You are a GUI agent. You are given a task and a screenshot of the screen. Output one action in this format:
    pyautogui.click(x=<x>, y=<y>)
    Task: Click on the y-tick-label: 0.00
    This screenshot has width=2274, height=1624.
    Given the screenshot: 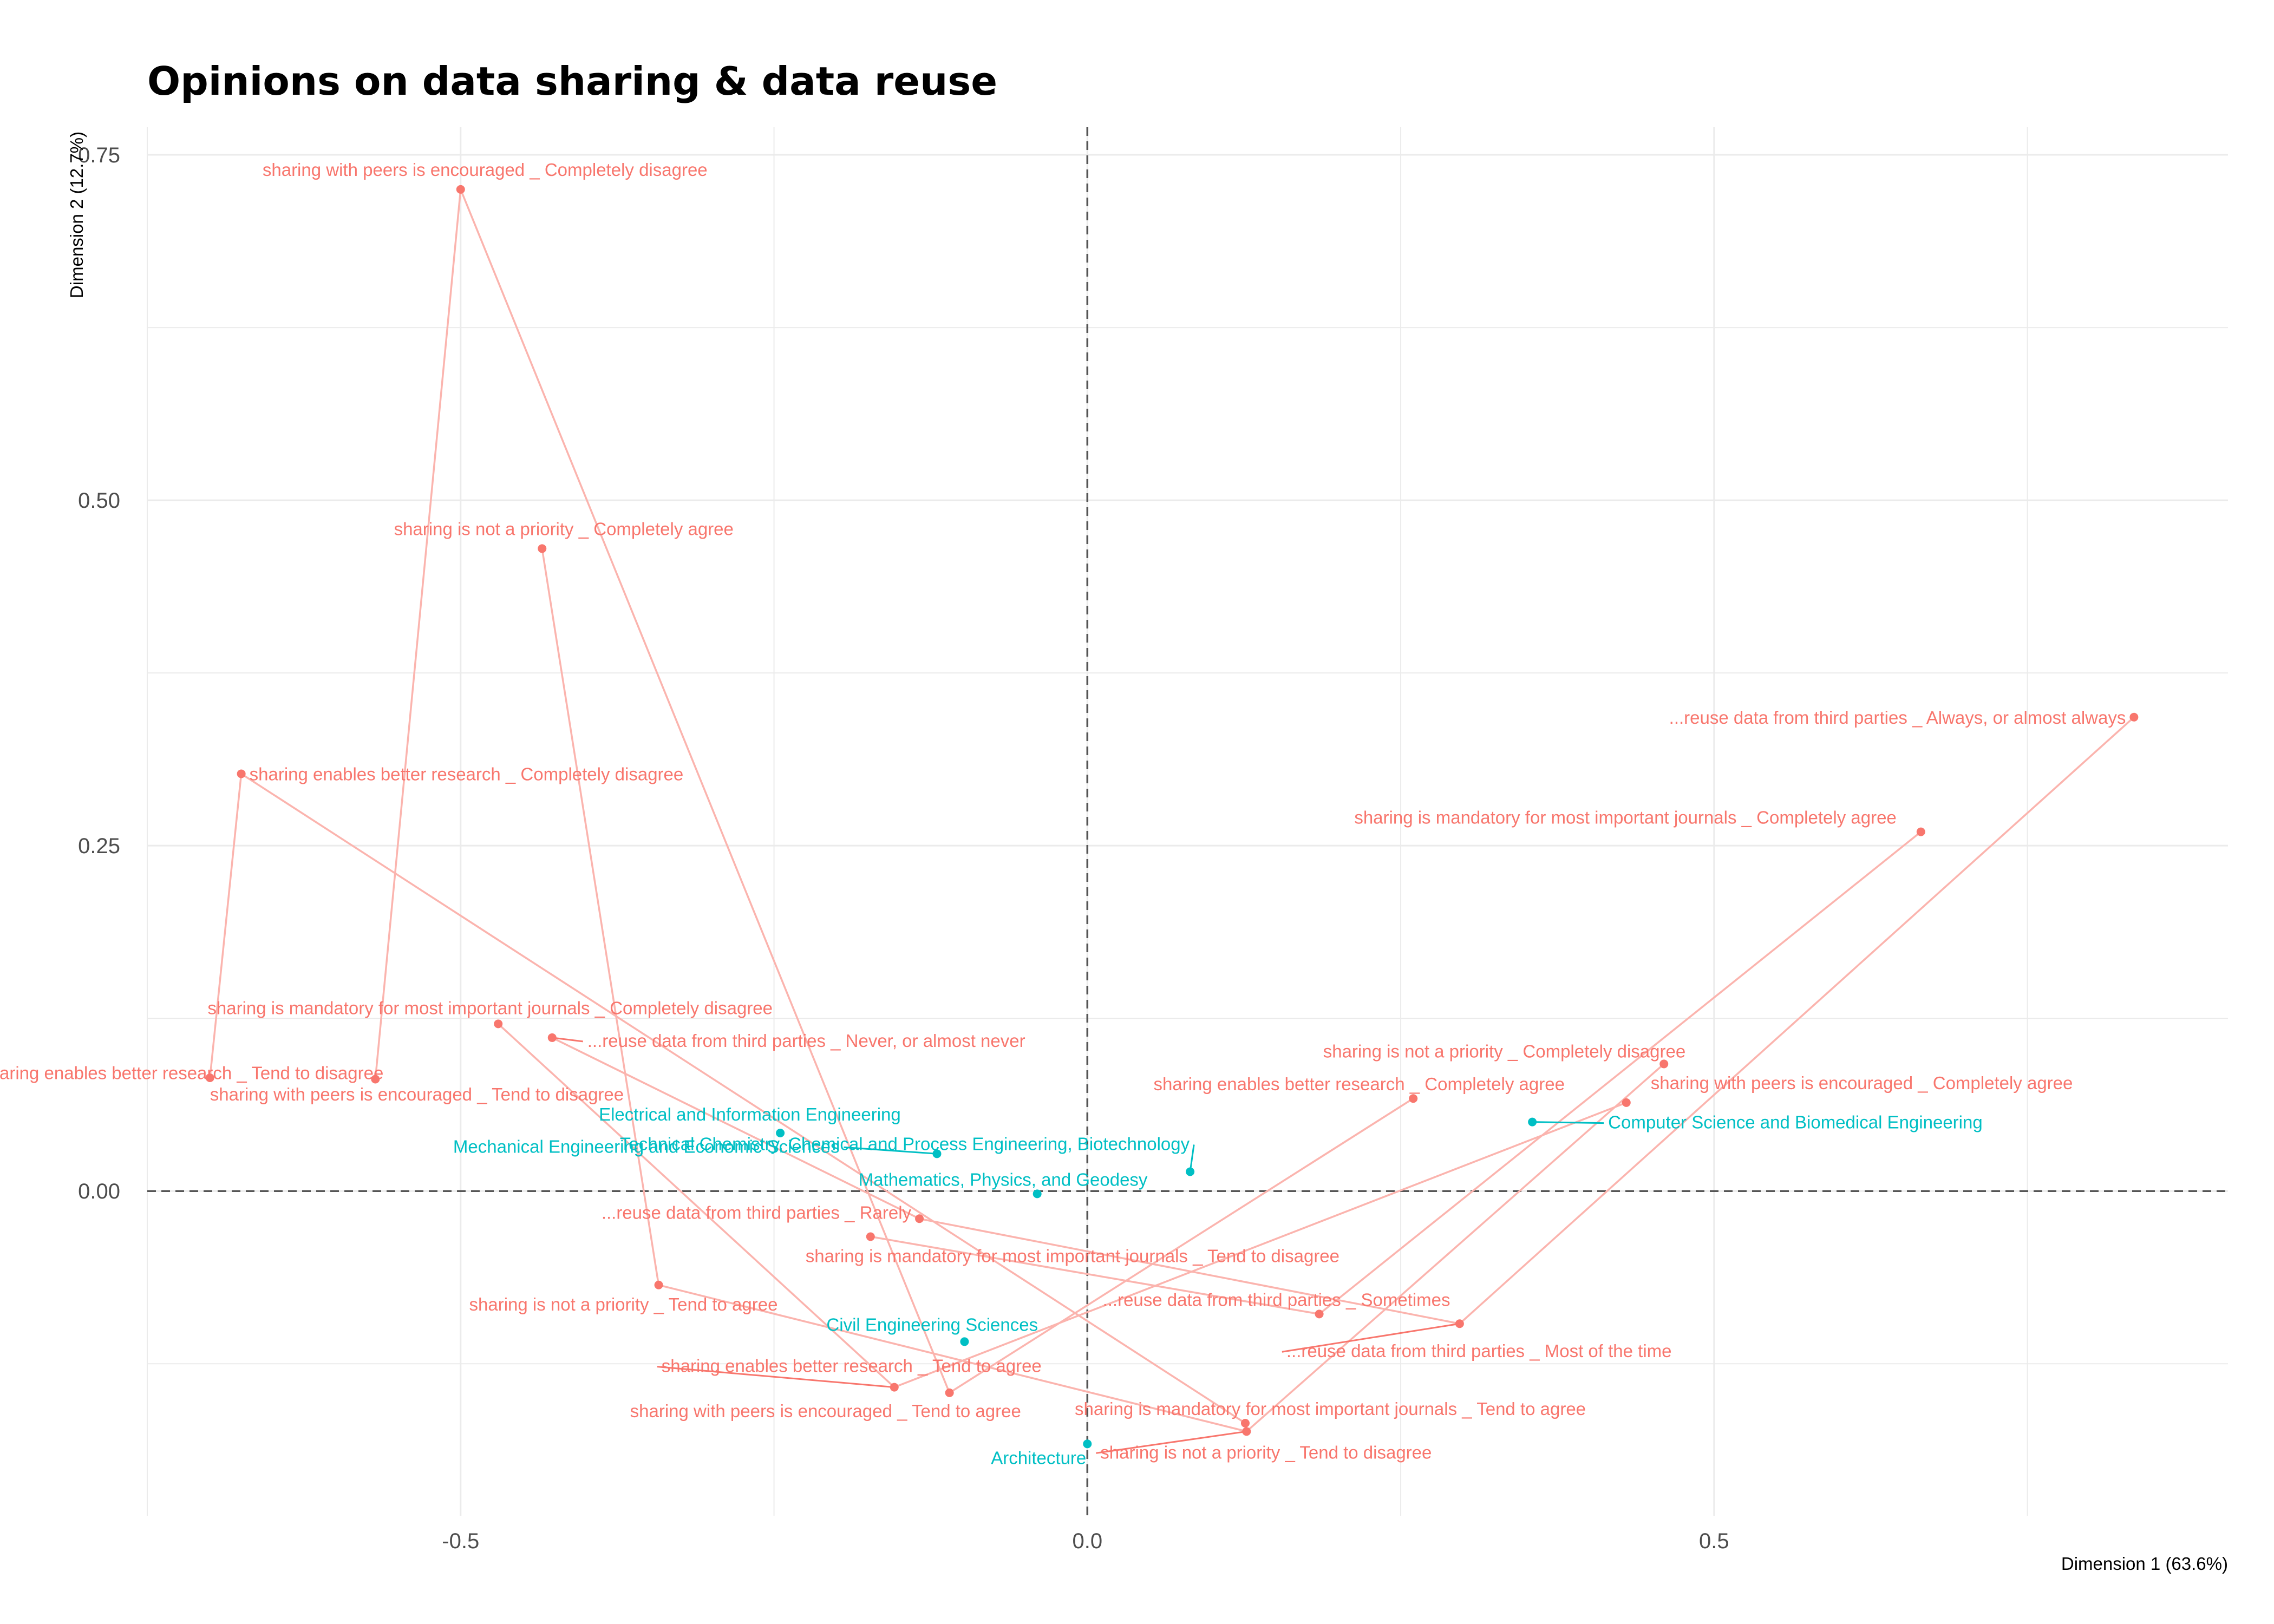 What is the action you would take?
    pyautogui.click(x=99, y=1191)
    